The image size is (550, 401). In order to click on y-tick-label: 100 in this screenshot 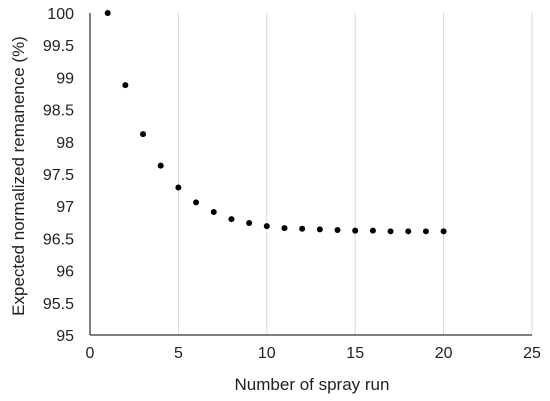, I will do `click(60, 14)`.